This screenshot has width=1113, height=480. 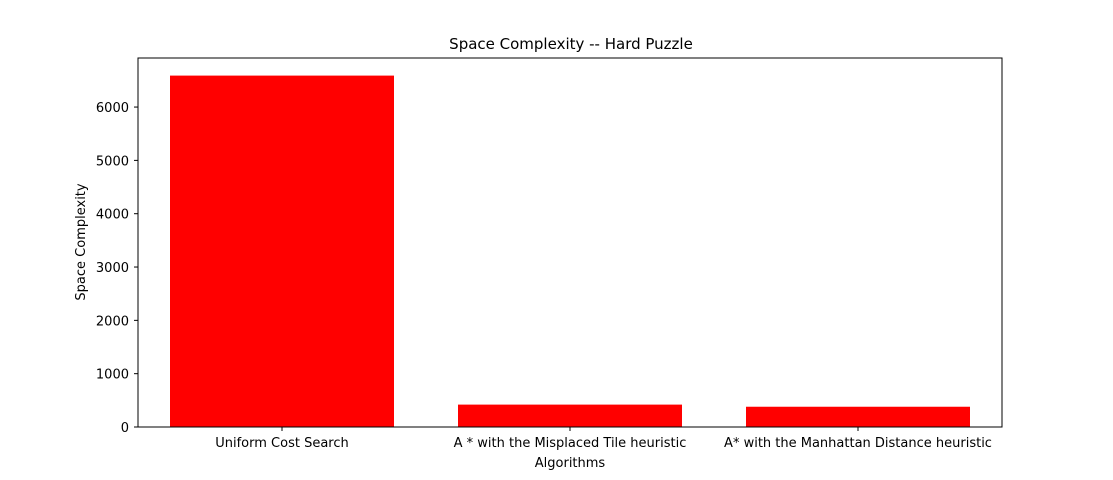 I want to click on chart-title: Space Complexity -- Hard Puzzle, so click(x=571, y=44).